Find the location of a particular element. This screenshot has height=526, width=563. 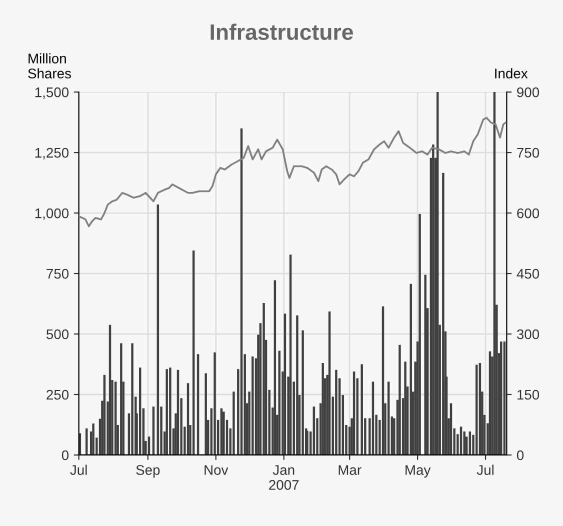

y-tick-label: 1,250 is located at coordinates (52, 154).